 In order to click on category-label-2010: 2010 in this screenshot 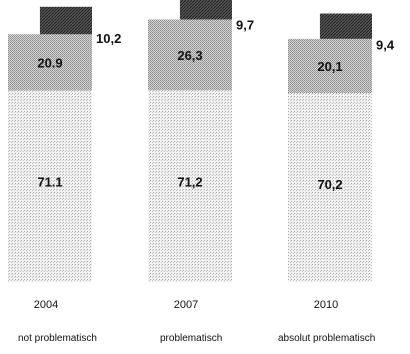, I will do `click(326, 305)`.